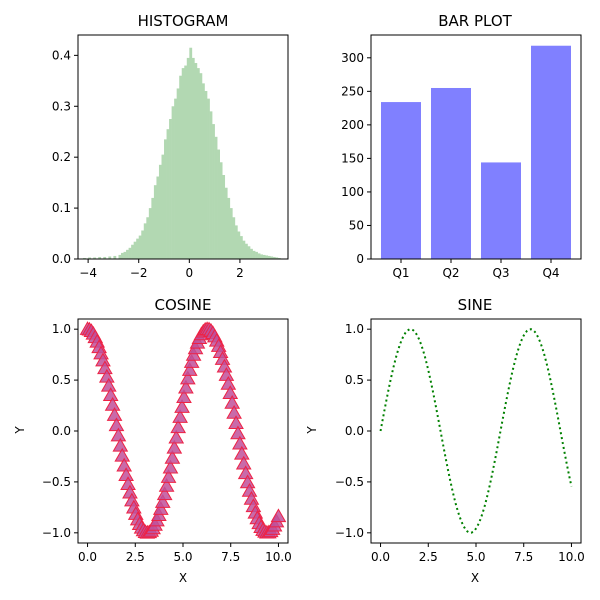 The image size is (600, 600). What do you see at coordinates (61, 157) in the screenshot?
I see `y-tick-label: 0.2` at bounding box center [61, 157].